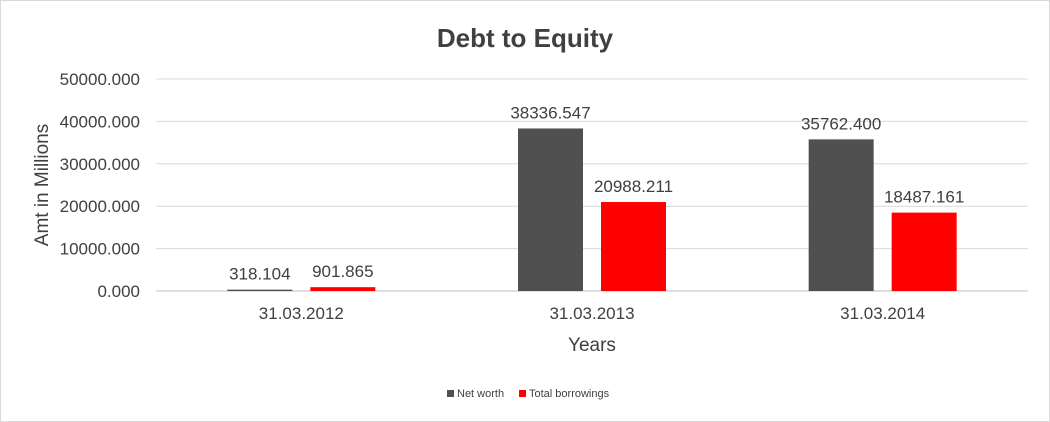  Describe the element at coordinates (42, 185) in the screenshot. I see `y-axis-title: Amt in Millions` at that location.